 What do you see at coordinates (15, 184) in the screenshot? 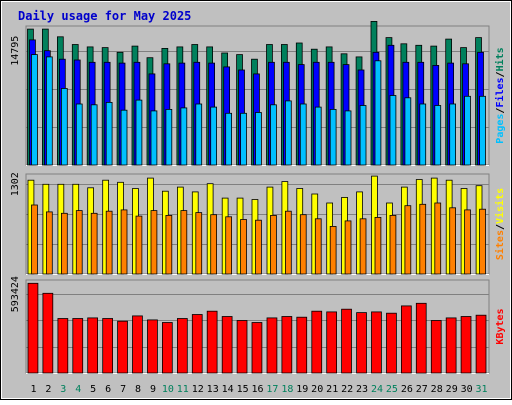
I see `y-tick-label: 1302` at bounding box center [15, 184].